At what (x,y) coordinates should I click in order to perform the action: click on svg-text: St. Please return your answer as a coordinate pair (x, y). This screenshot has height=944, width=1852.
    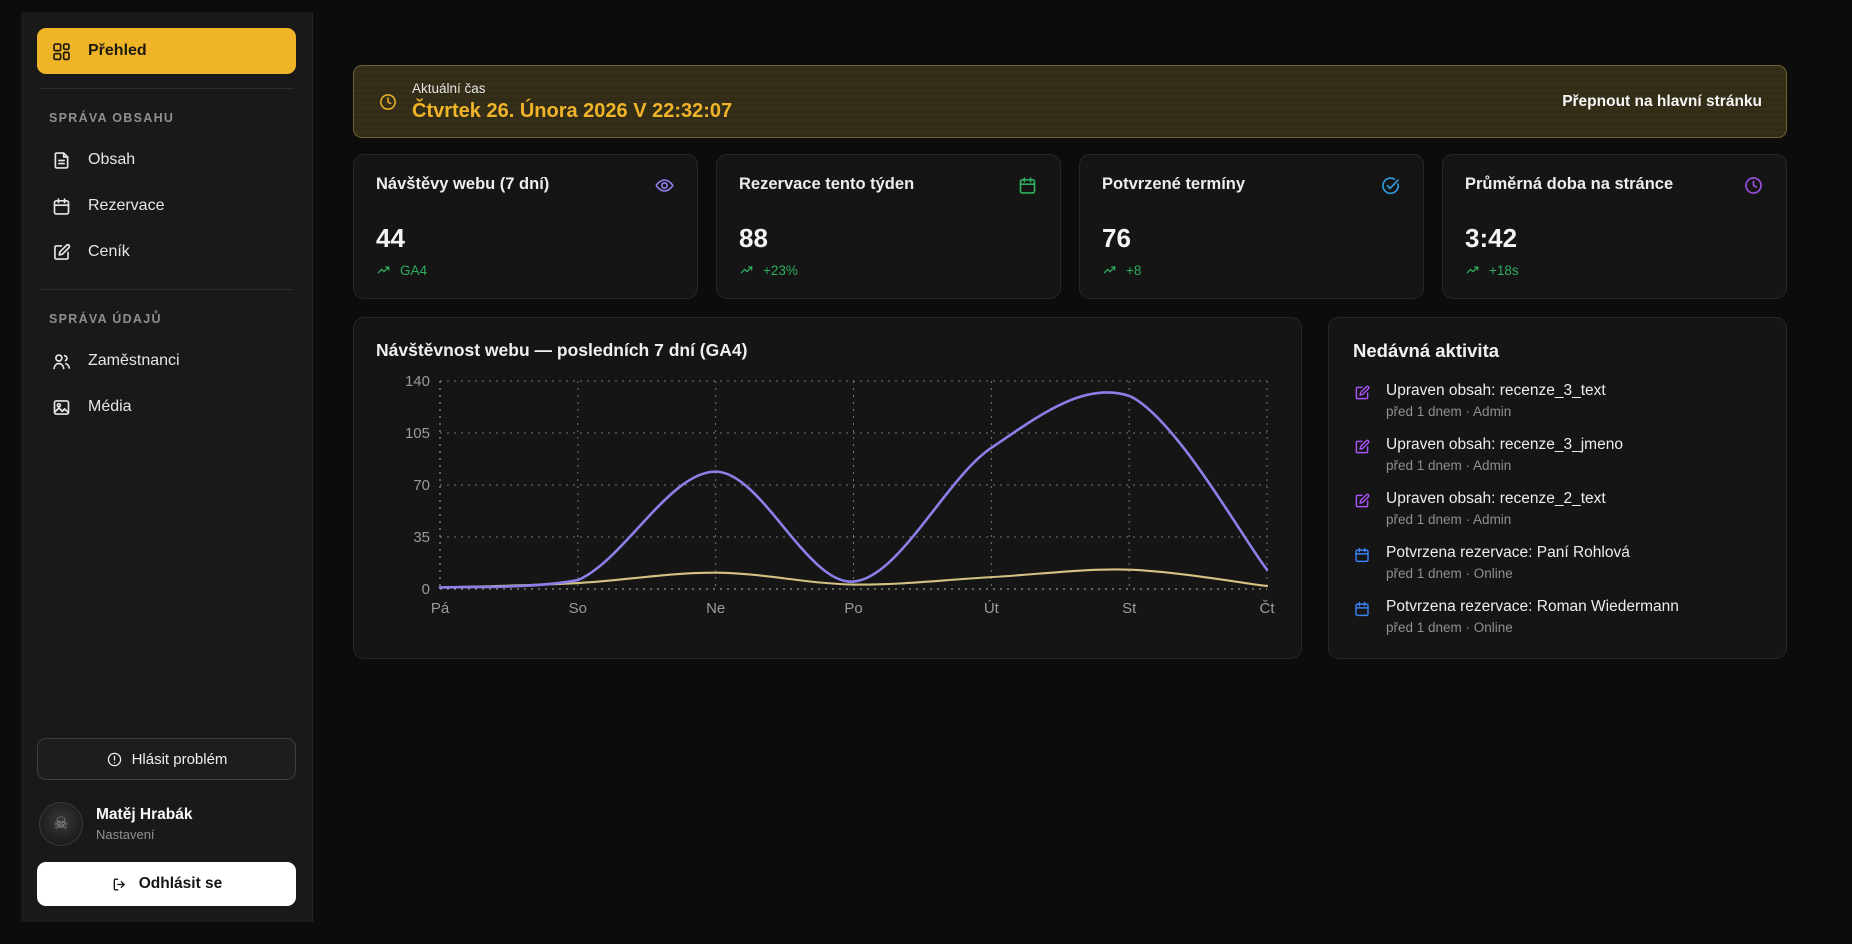
    Looking at the image, I should click on (1129, 608).